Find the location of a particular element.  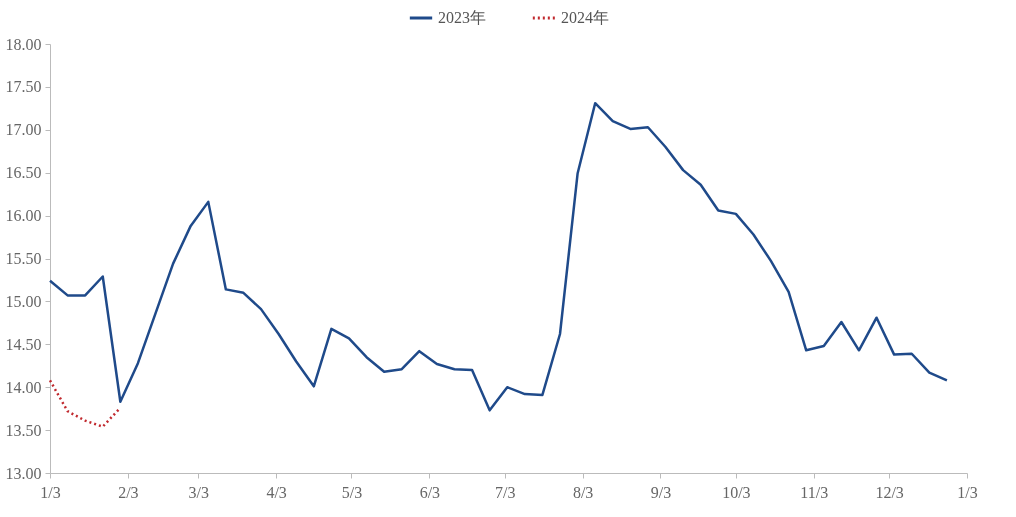

x-tick-label: 12/3 is located at coordinates (889, 492).